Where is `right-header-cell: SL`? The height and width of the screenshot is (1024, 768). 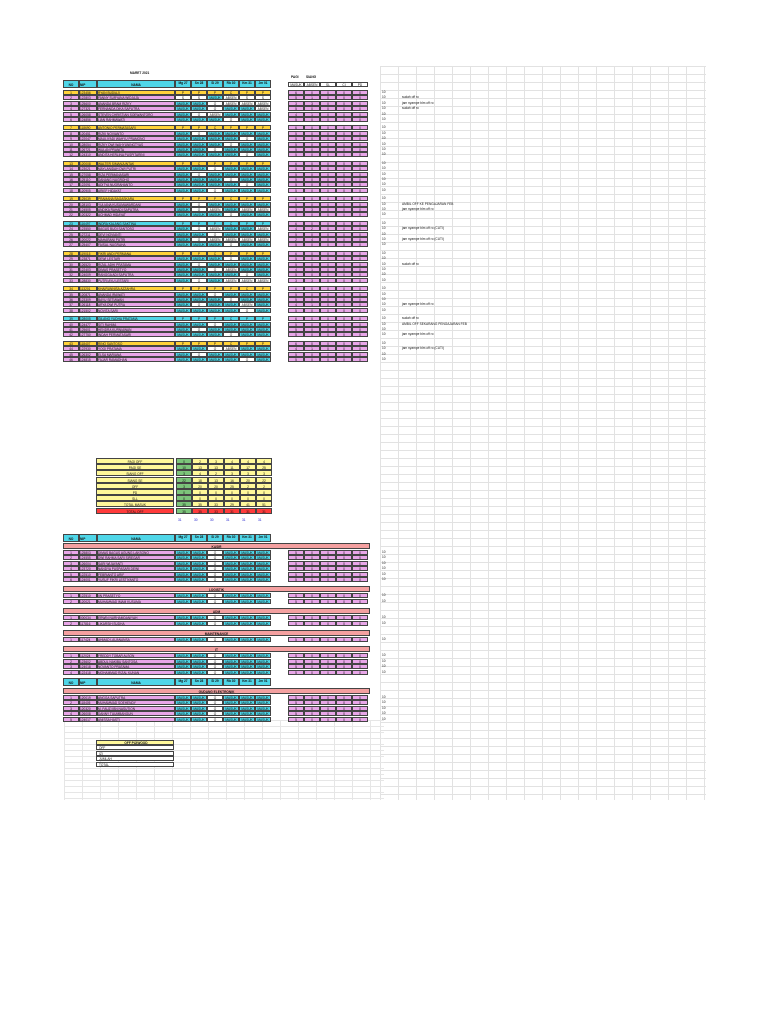
right-header-cell: SL is located at coordinates (328, 84).